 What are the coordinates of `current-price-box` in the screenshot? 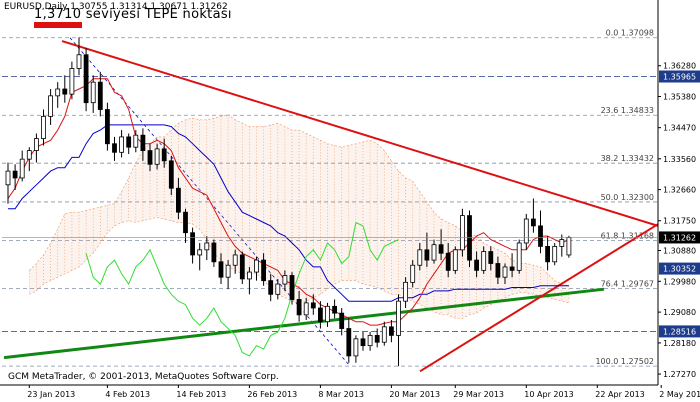 It's located at (679, 237).